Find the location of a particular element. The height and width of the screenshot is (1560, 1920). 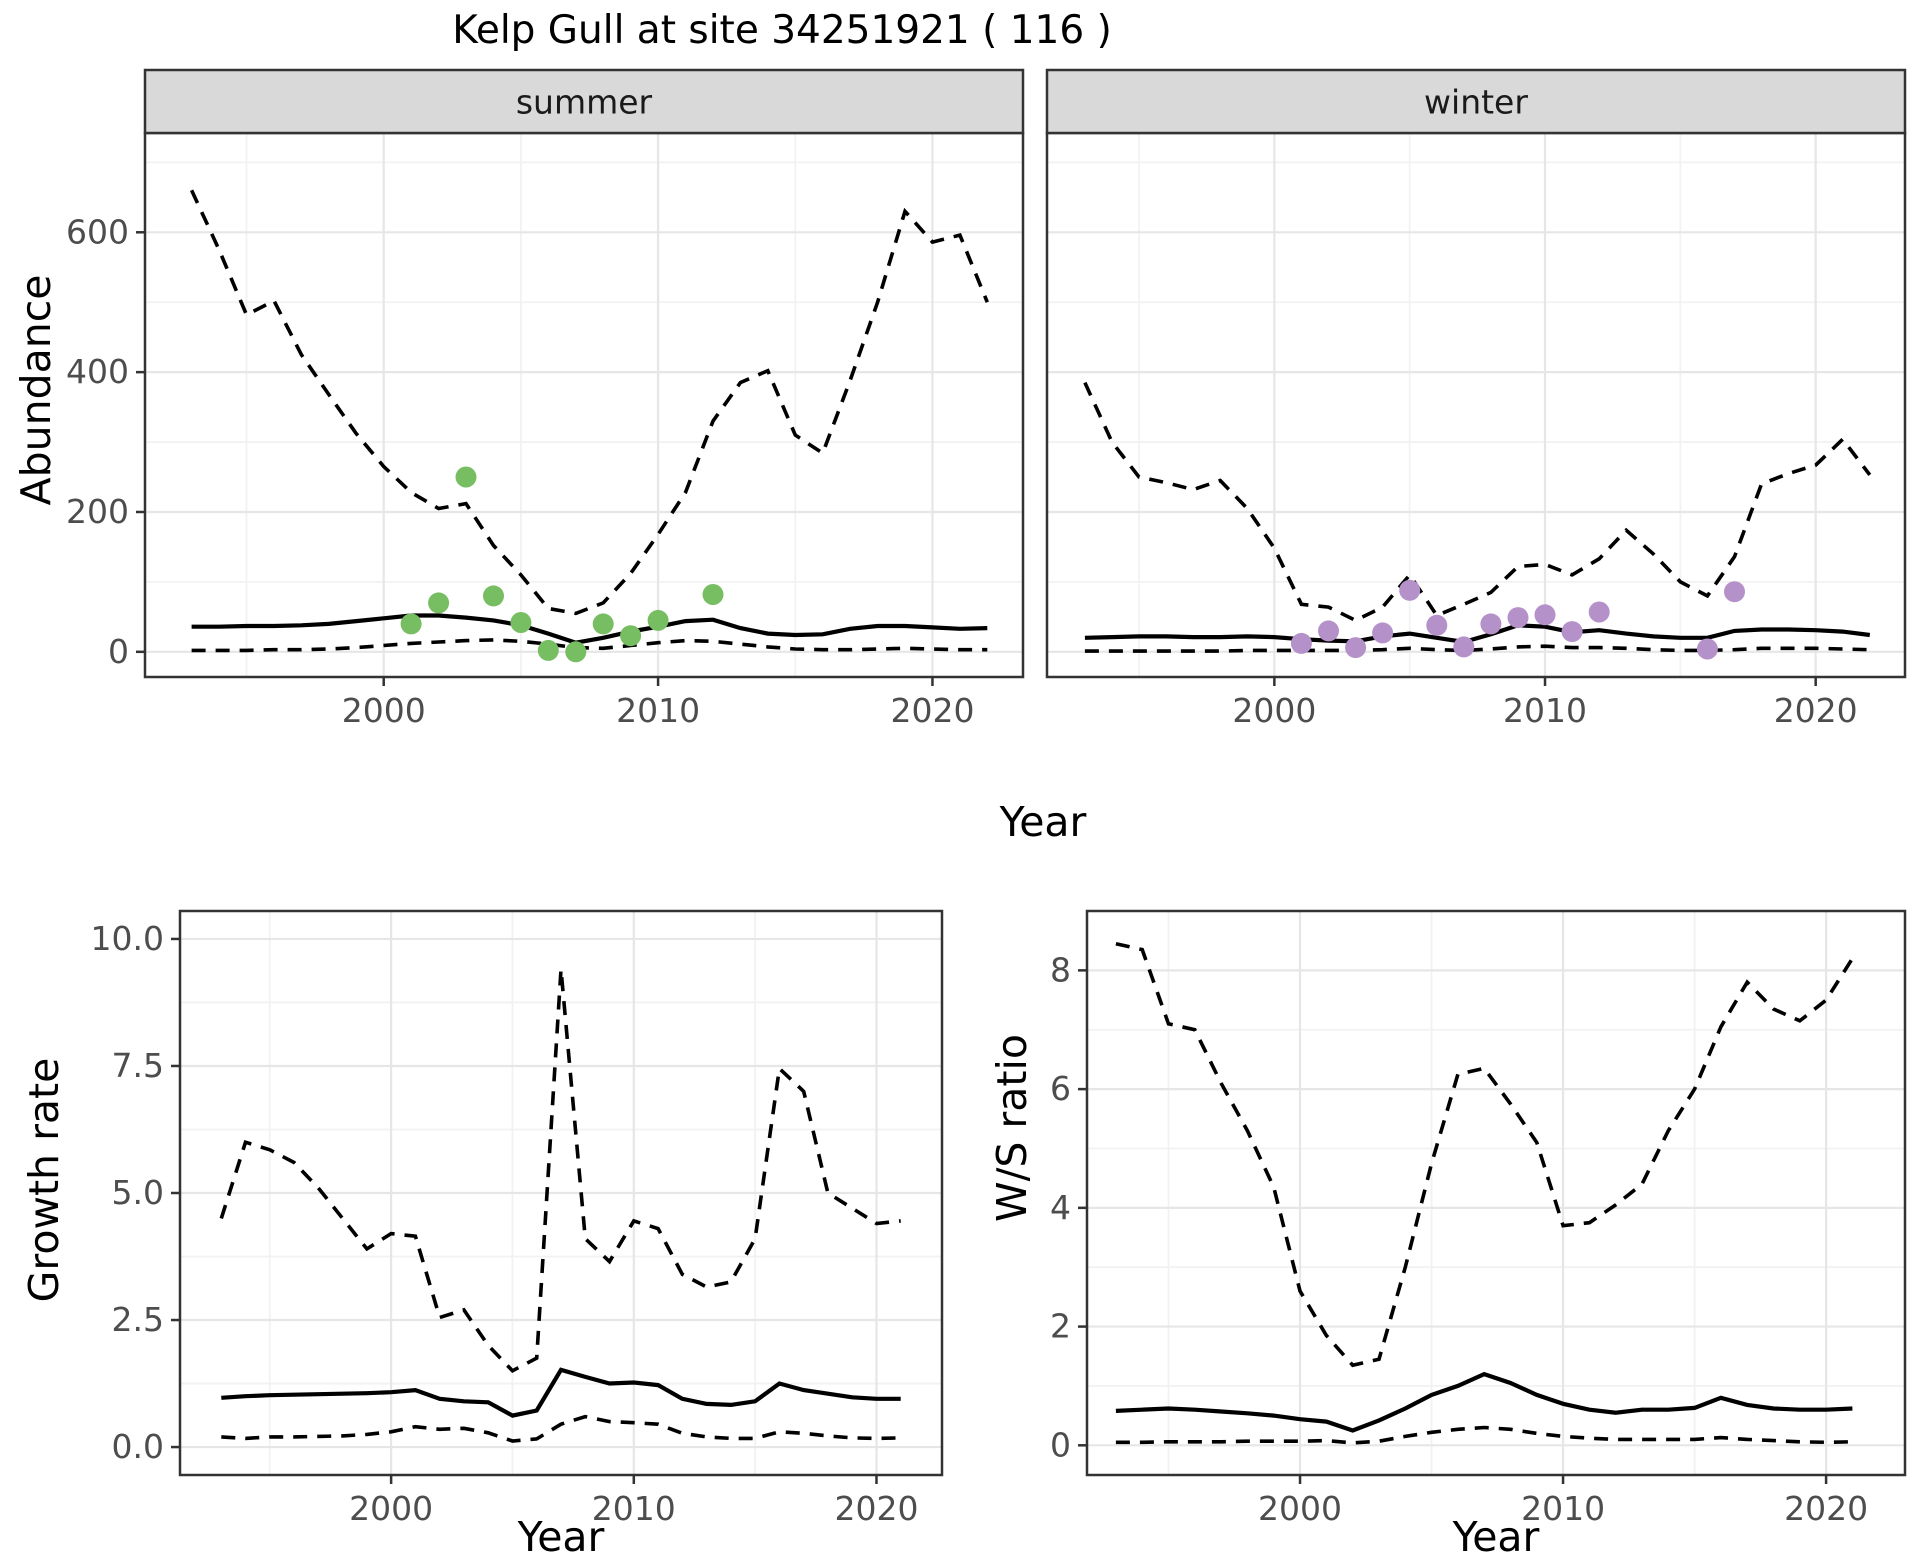

upper_95ci-line-growth_rate is located at coordinates (560, 1171).